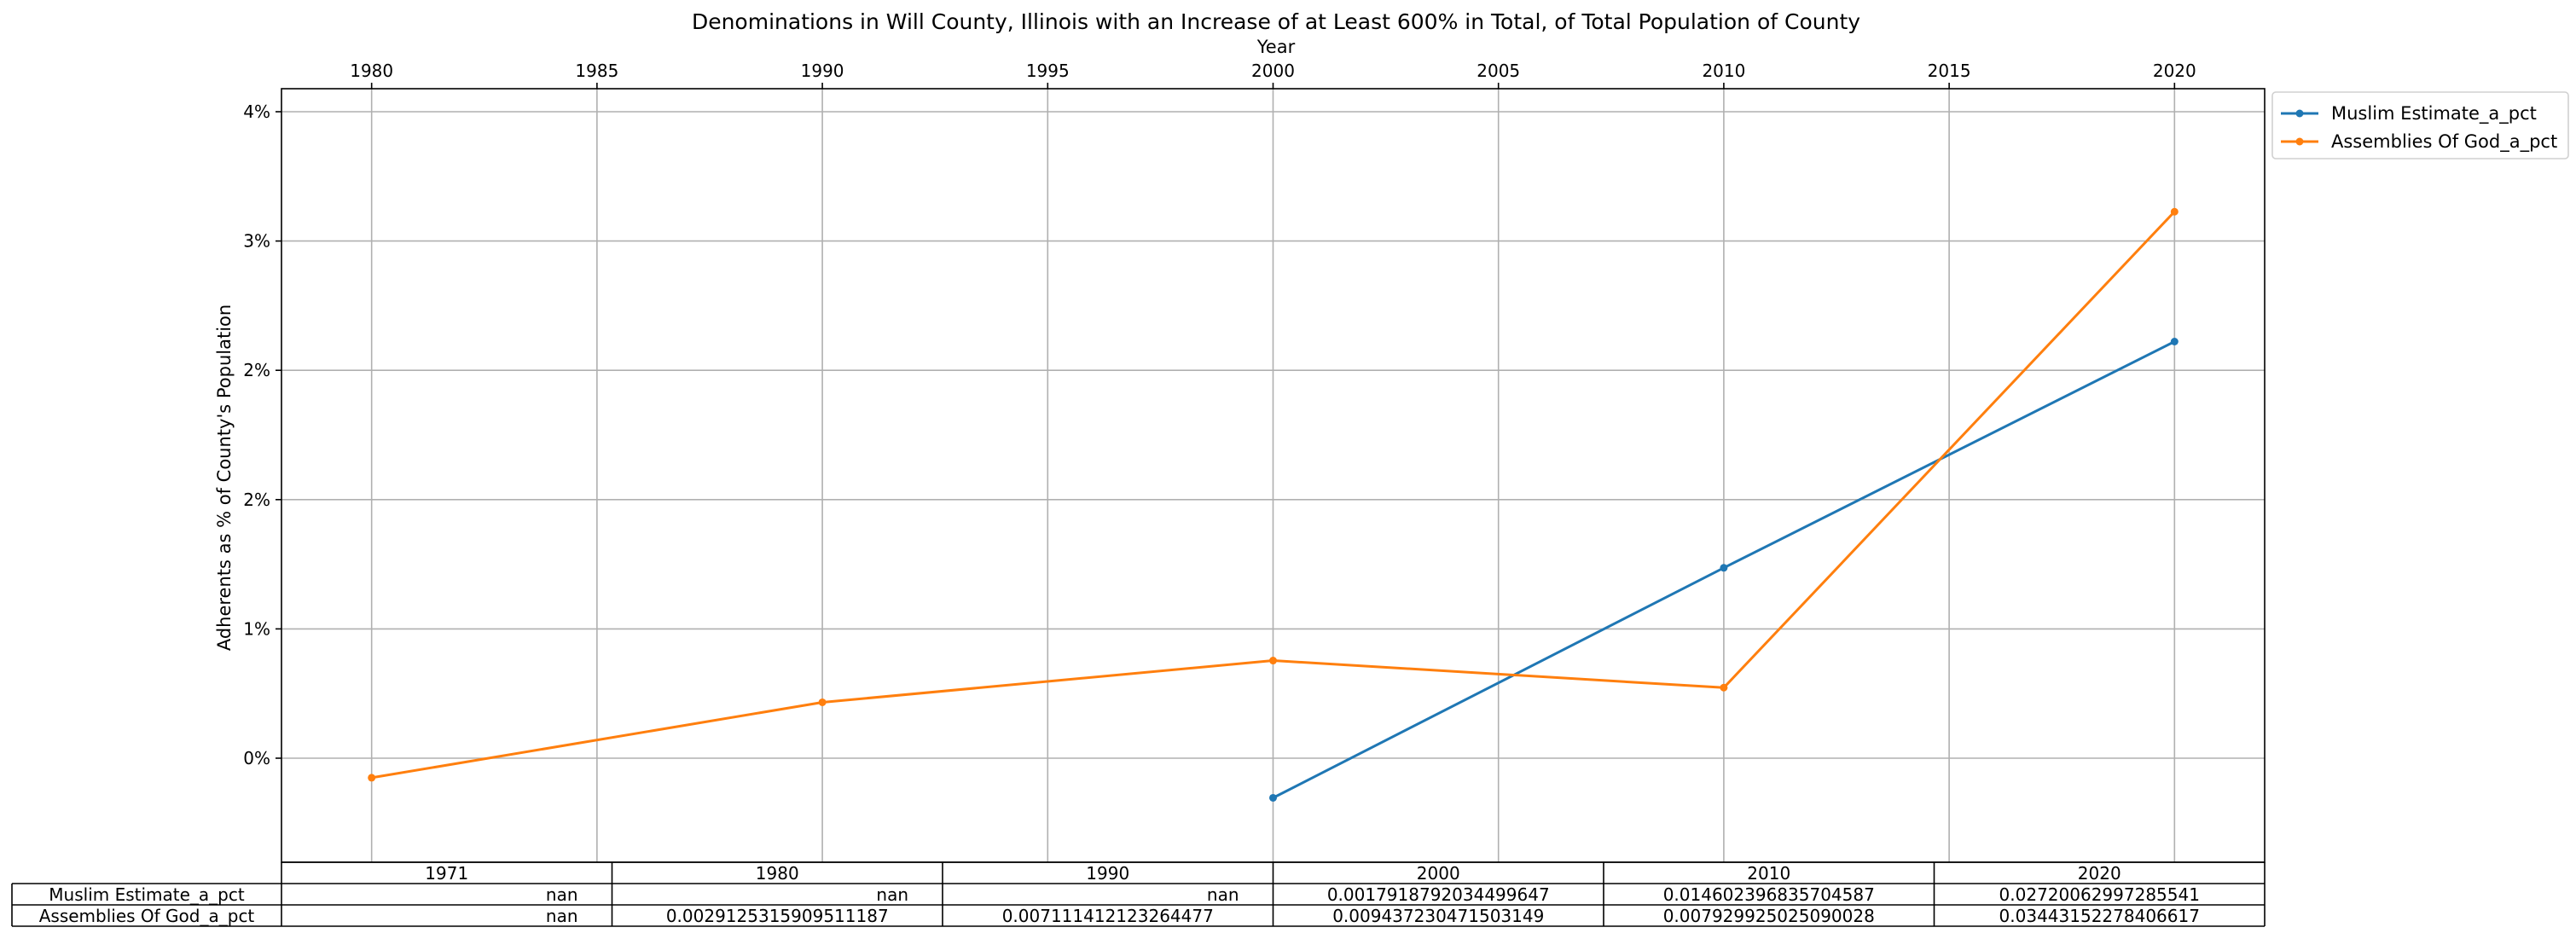  Describe the element at coordinates (2099, 895) in the screenshot. I see `table-cell: 0.02720062997285541` at that location.